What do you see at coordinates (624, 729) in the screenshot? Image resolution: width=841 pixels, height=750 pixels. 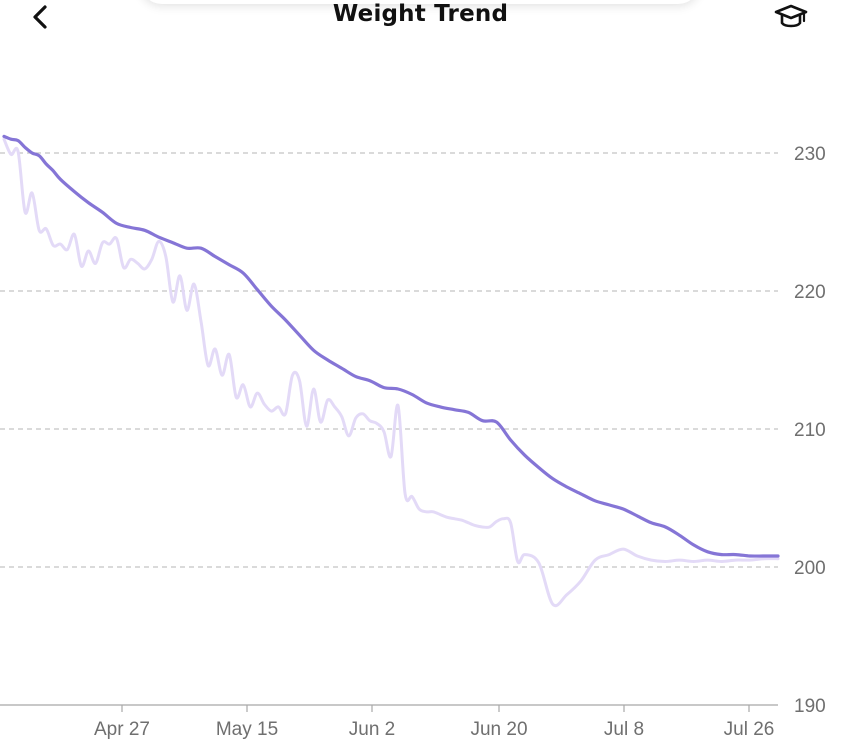 I see `x-tick-label: Jul 8` at bounding box center [624, 729].